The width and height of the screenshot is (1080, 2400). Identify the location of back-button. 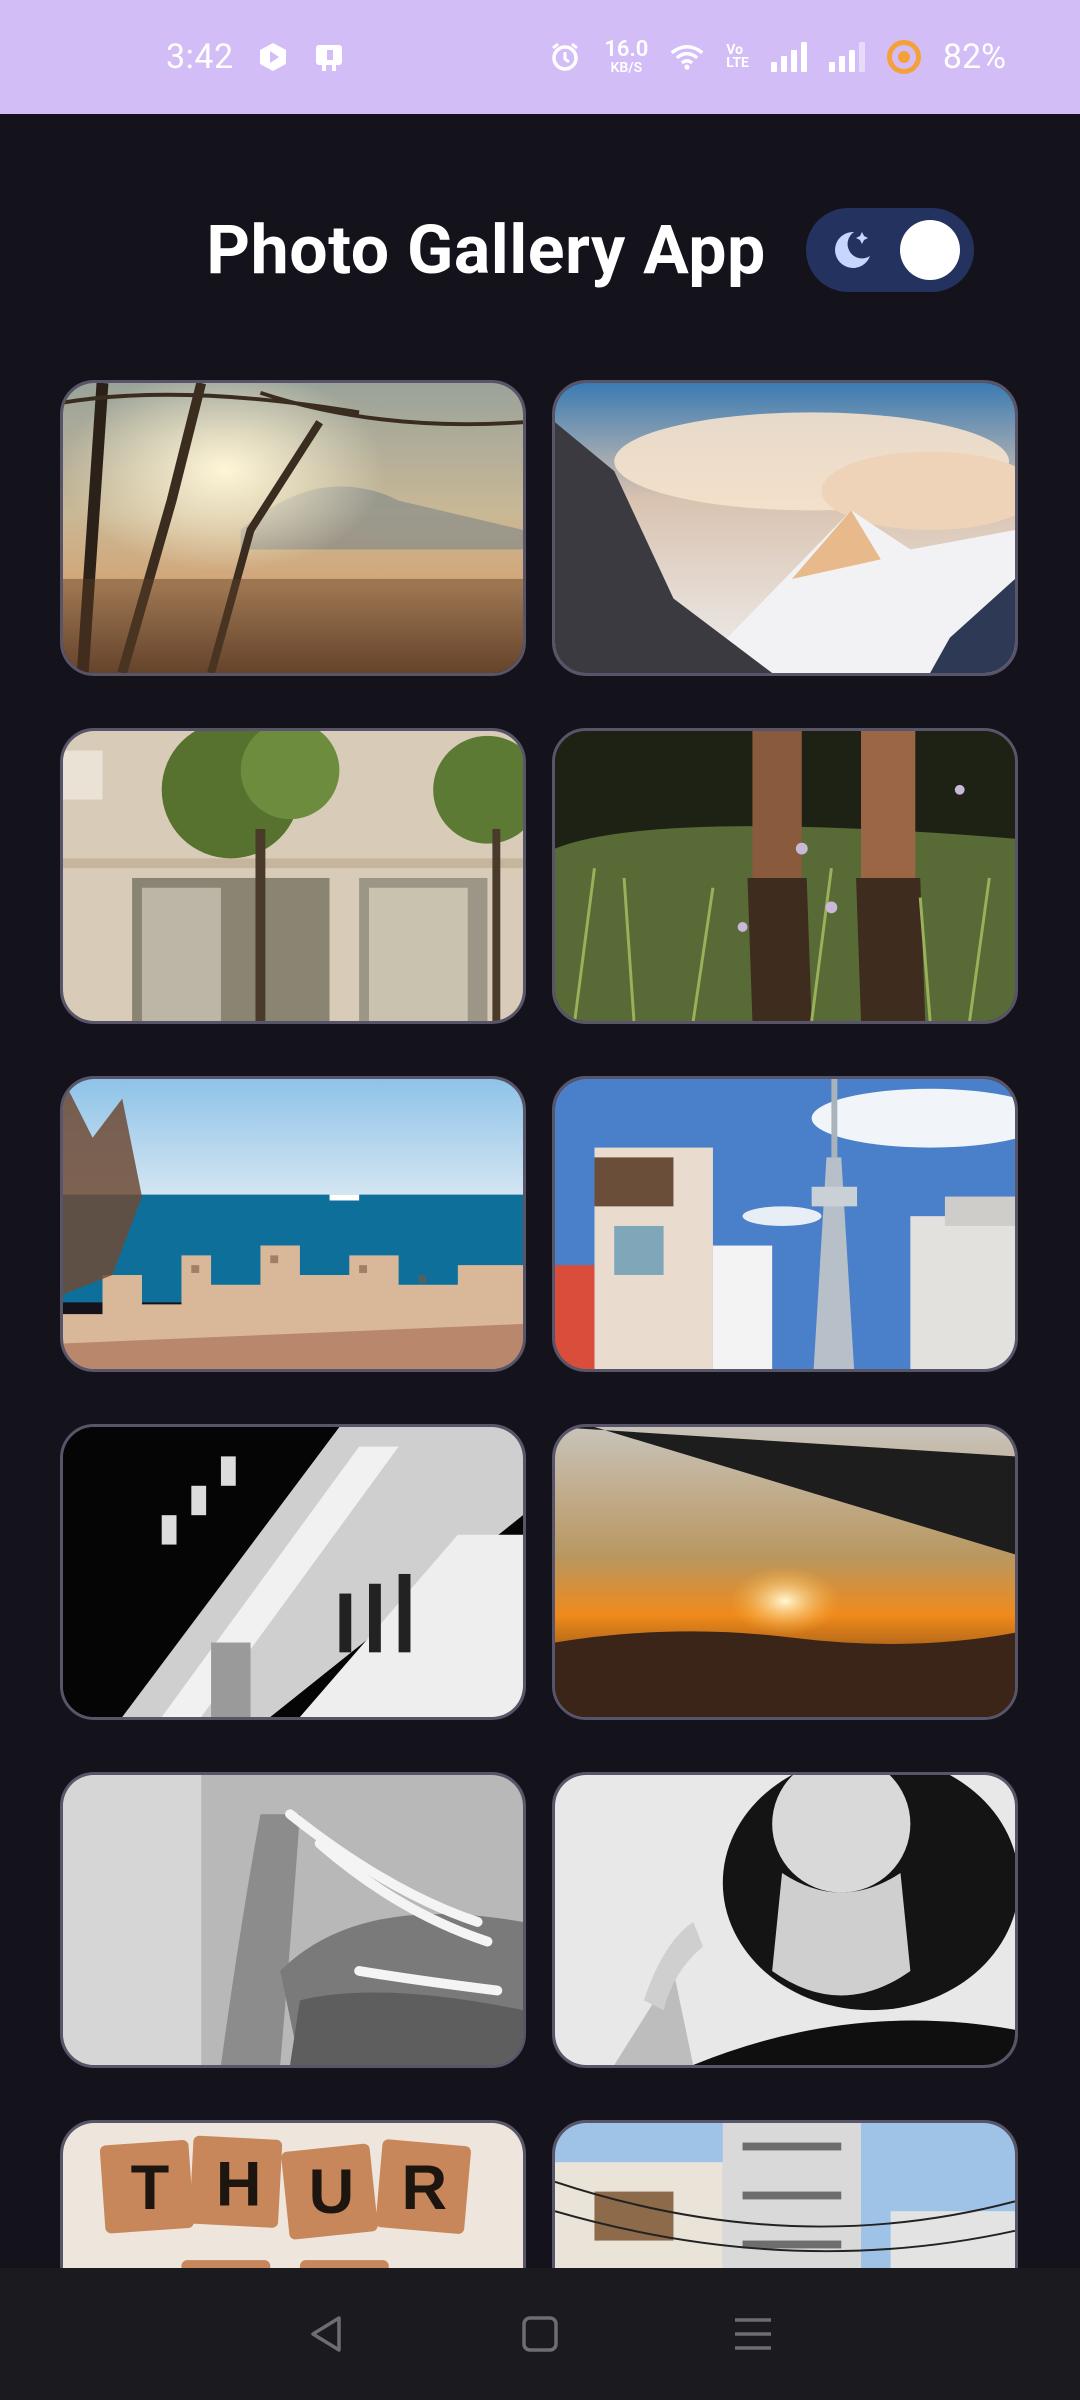
(327, 2334).